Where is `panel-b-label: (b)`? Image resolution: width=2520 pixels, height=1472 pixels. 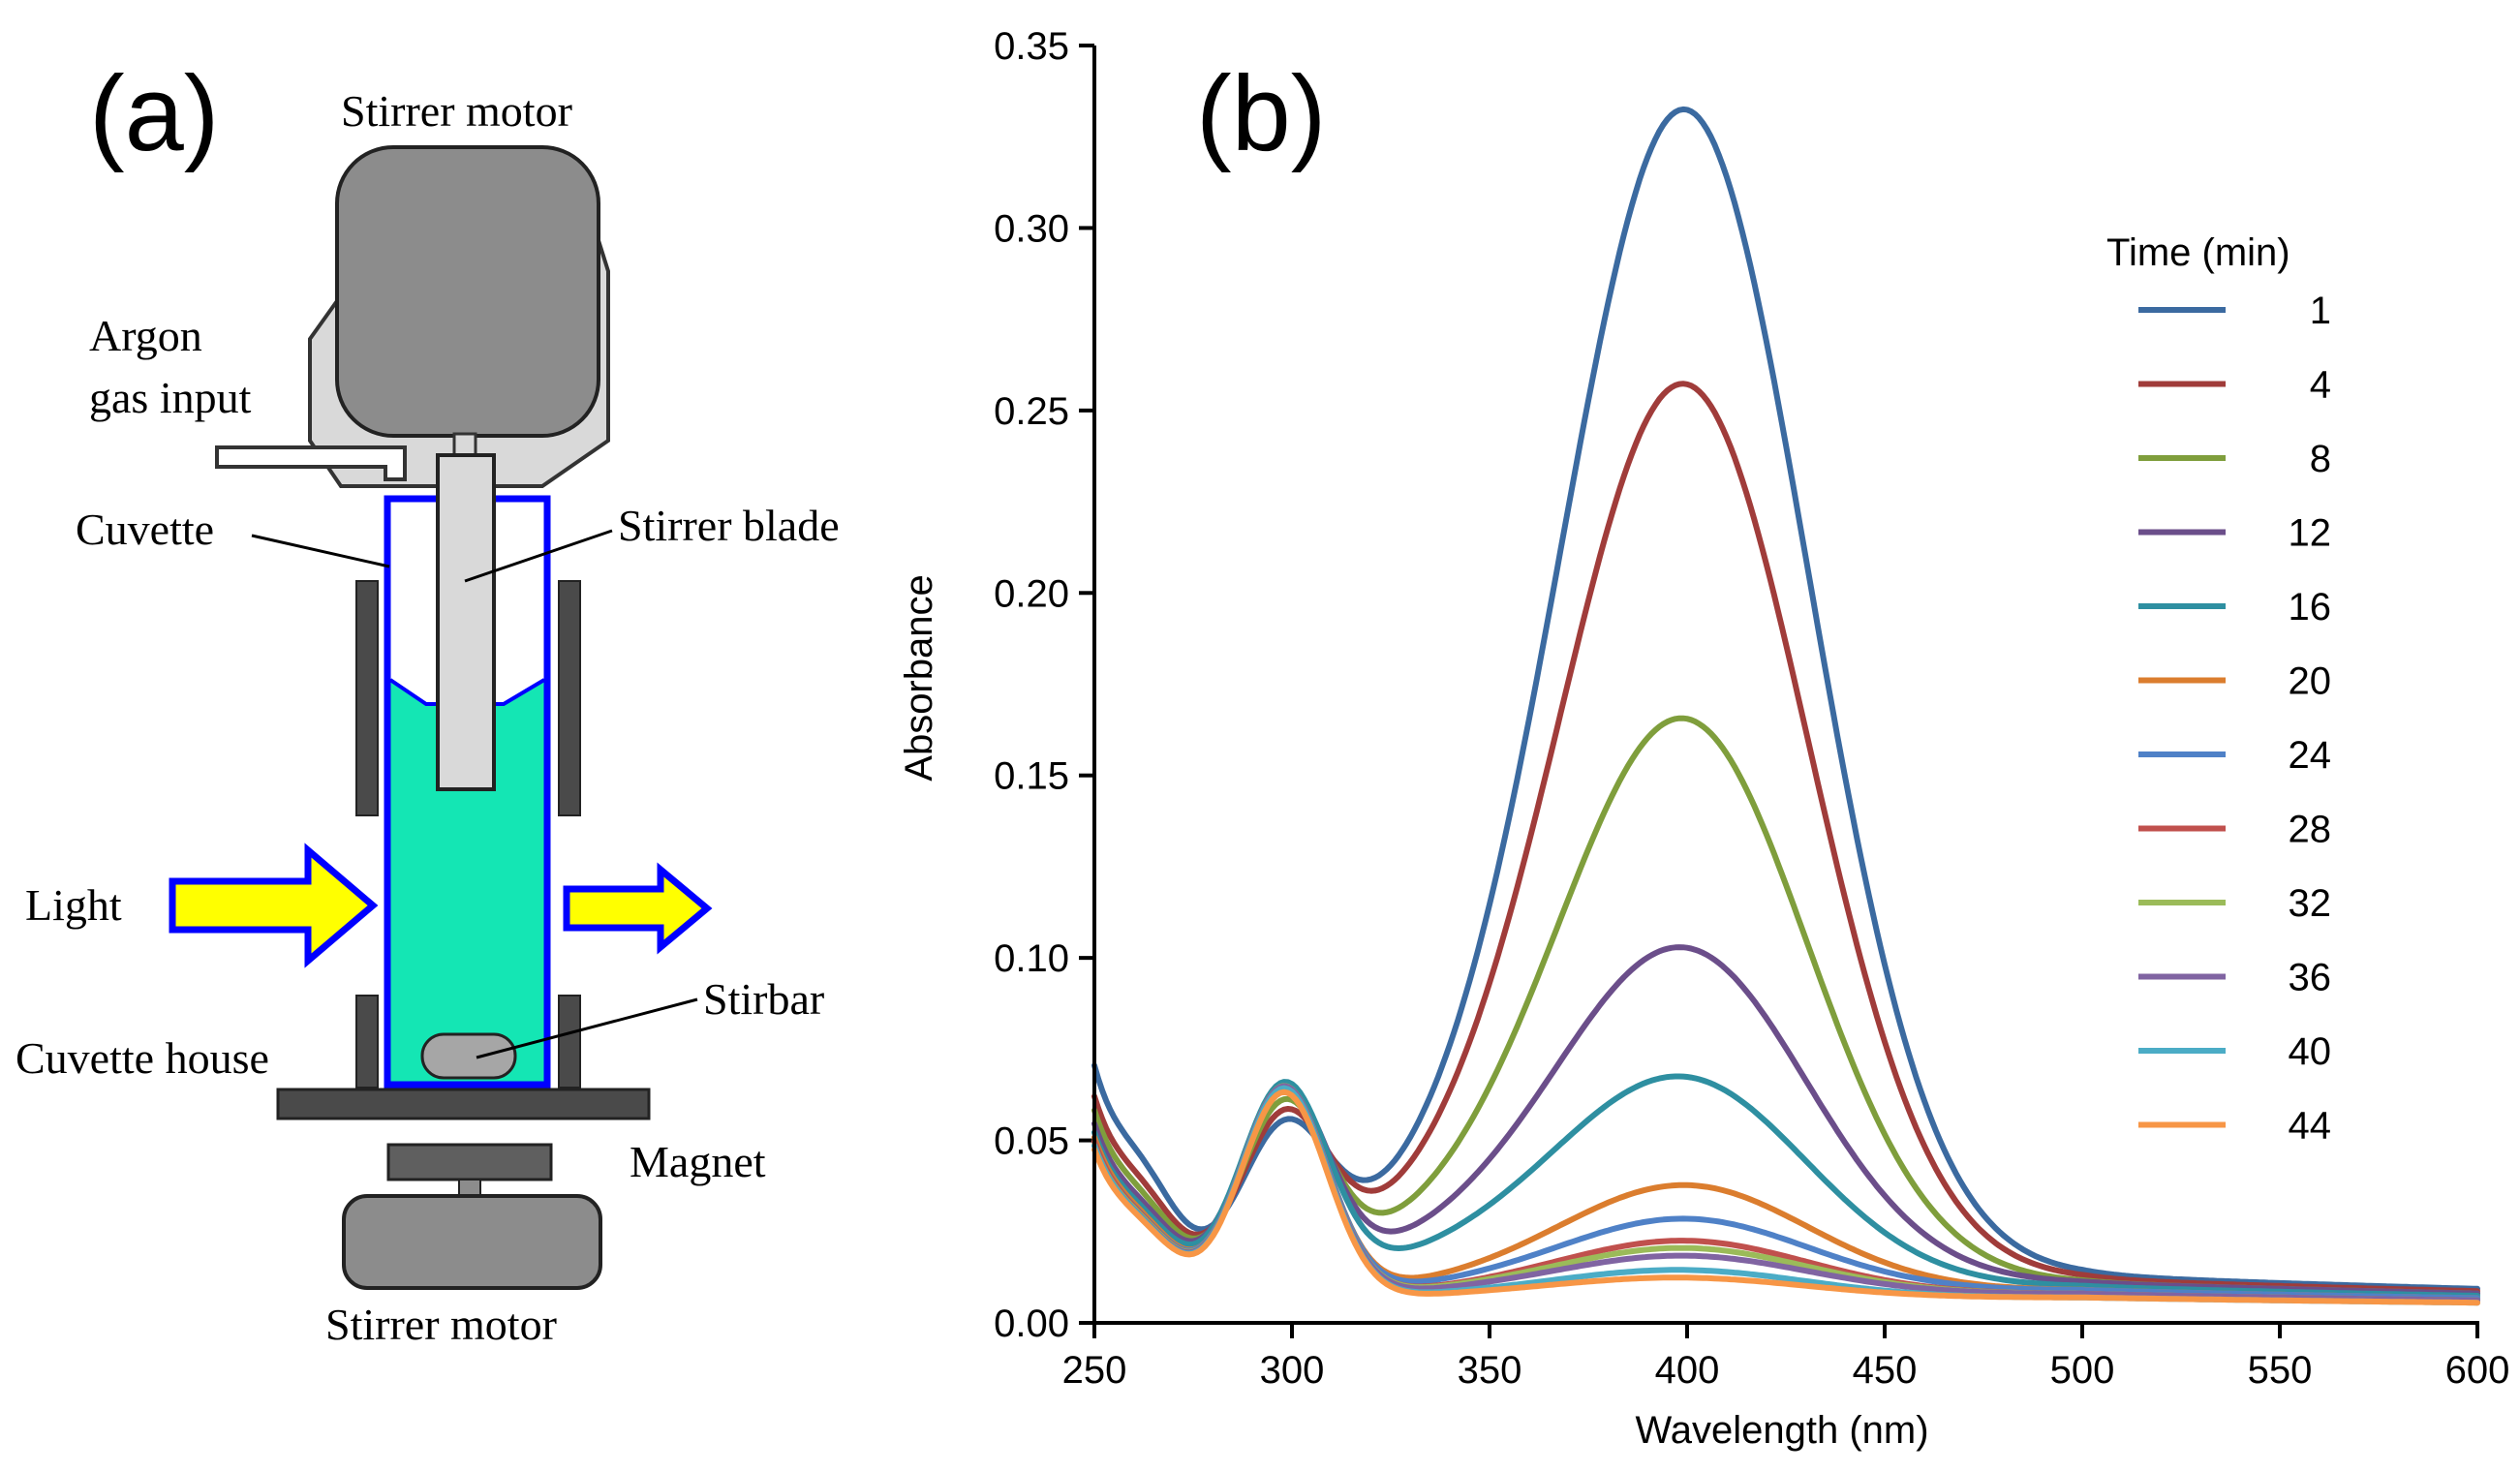 panel-b-label: (b) is located at coordinates (1261, 113).